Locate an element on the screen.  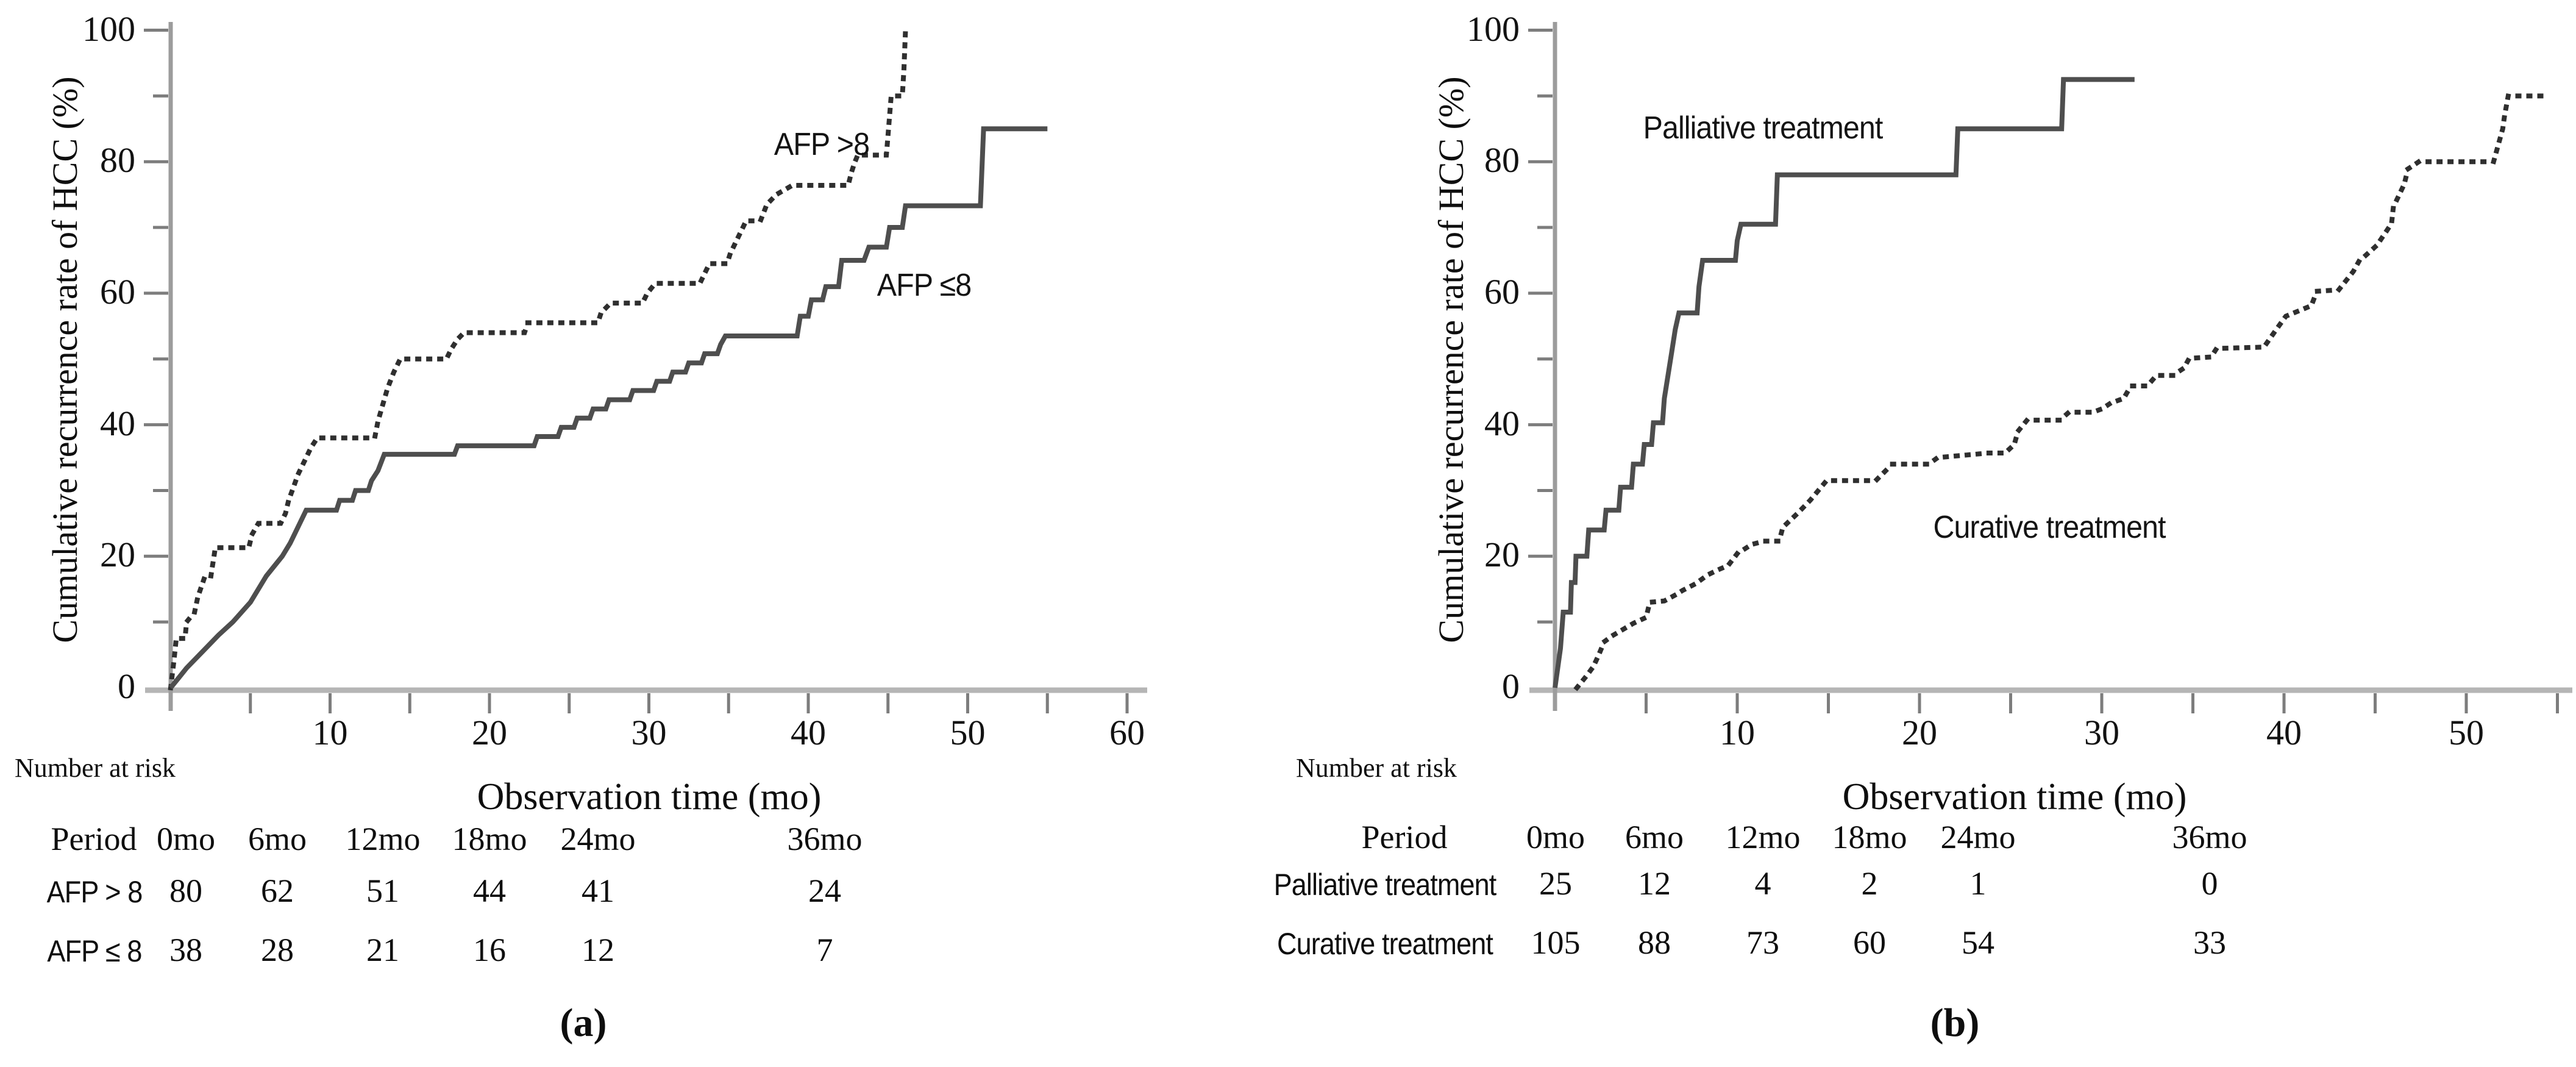
panel-a-series-label-afp-le8: AFP ≤8 is located at coordinates (924, 286).